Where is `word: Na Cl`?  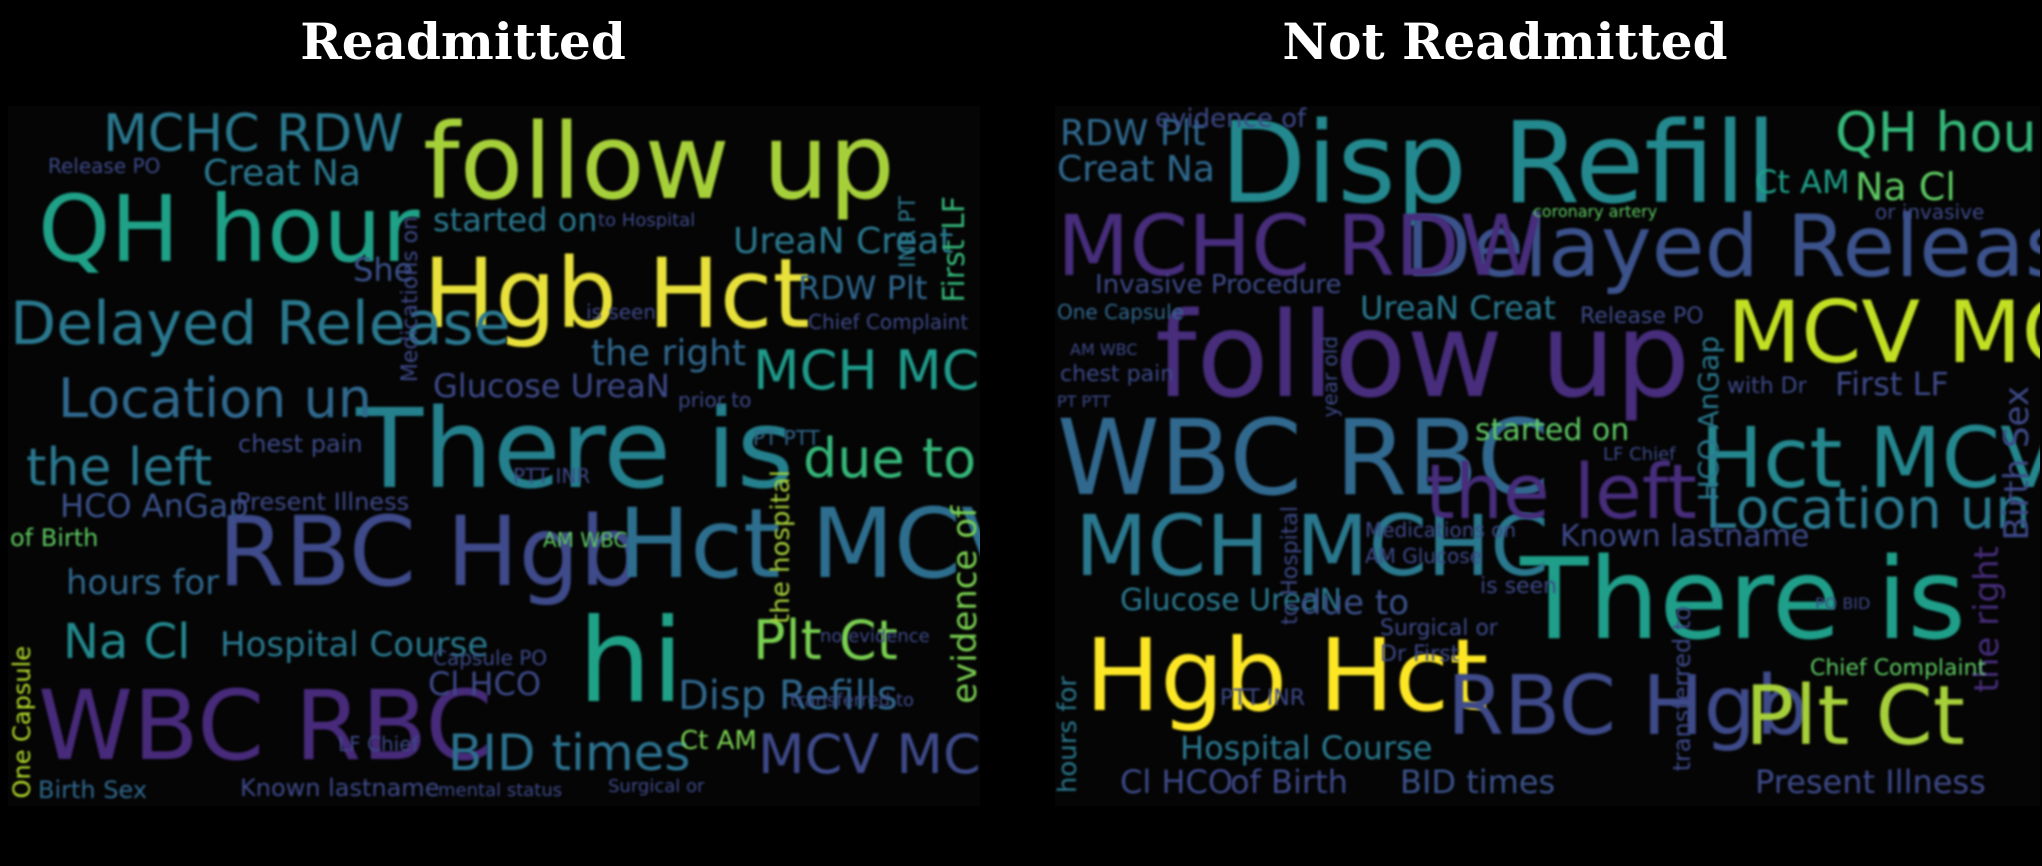
word: Na Cl is located at coordinates (1905, 187).